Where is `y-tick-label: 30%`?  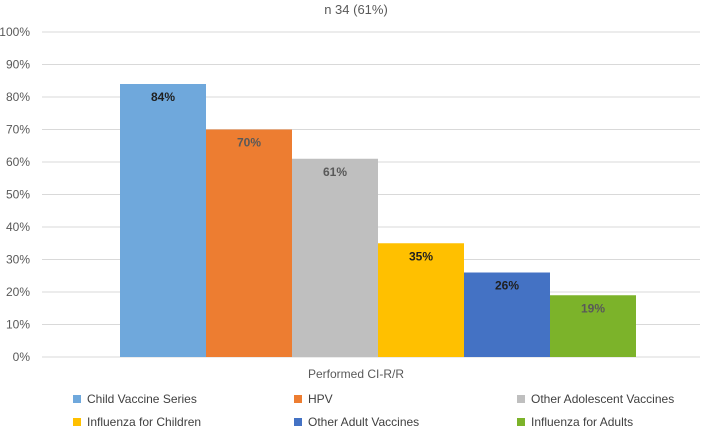 y-tick-label: 30% is located at coordinates (18, 260).